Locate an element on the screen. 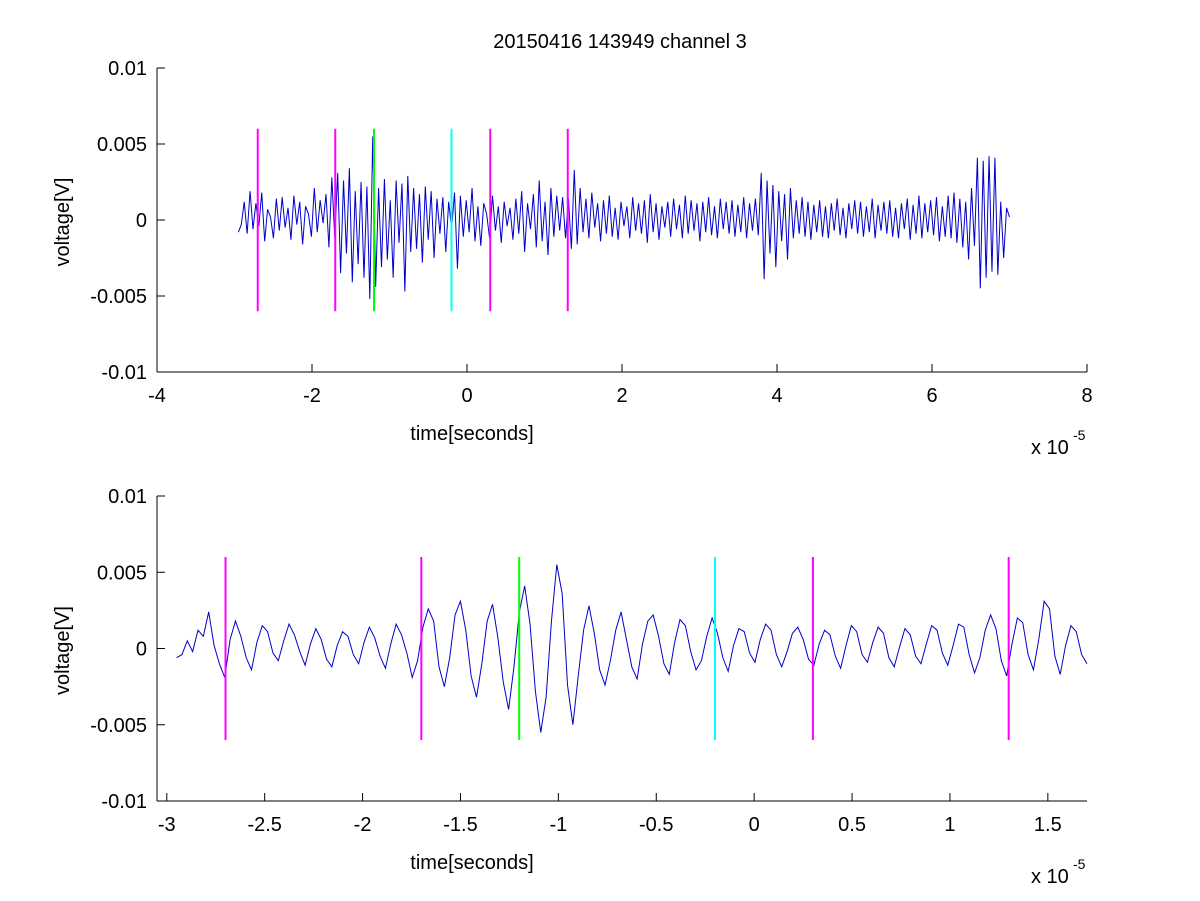  x-tick-label: -2.5 is located at coordinates (264, 825).